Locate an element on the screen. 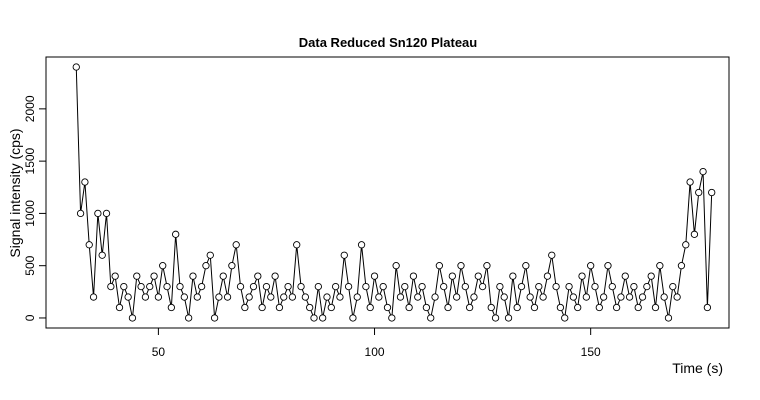 This screenshot has width=760, height=400. y-tick-label: 1000 is located at coordinates (30, 213).